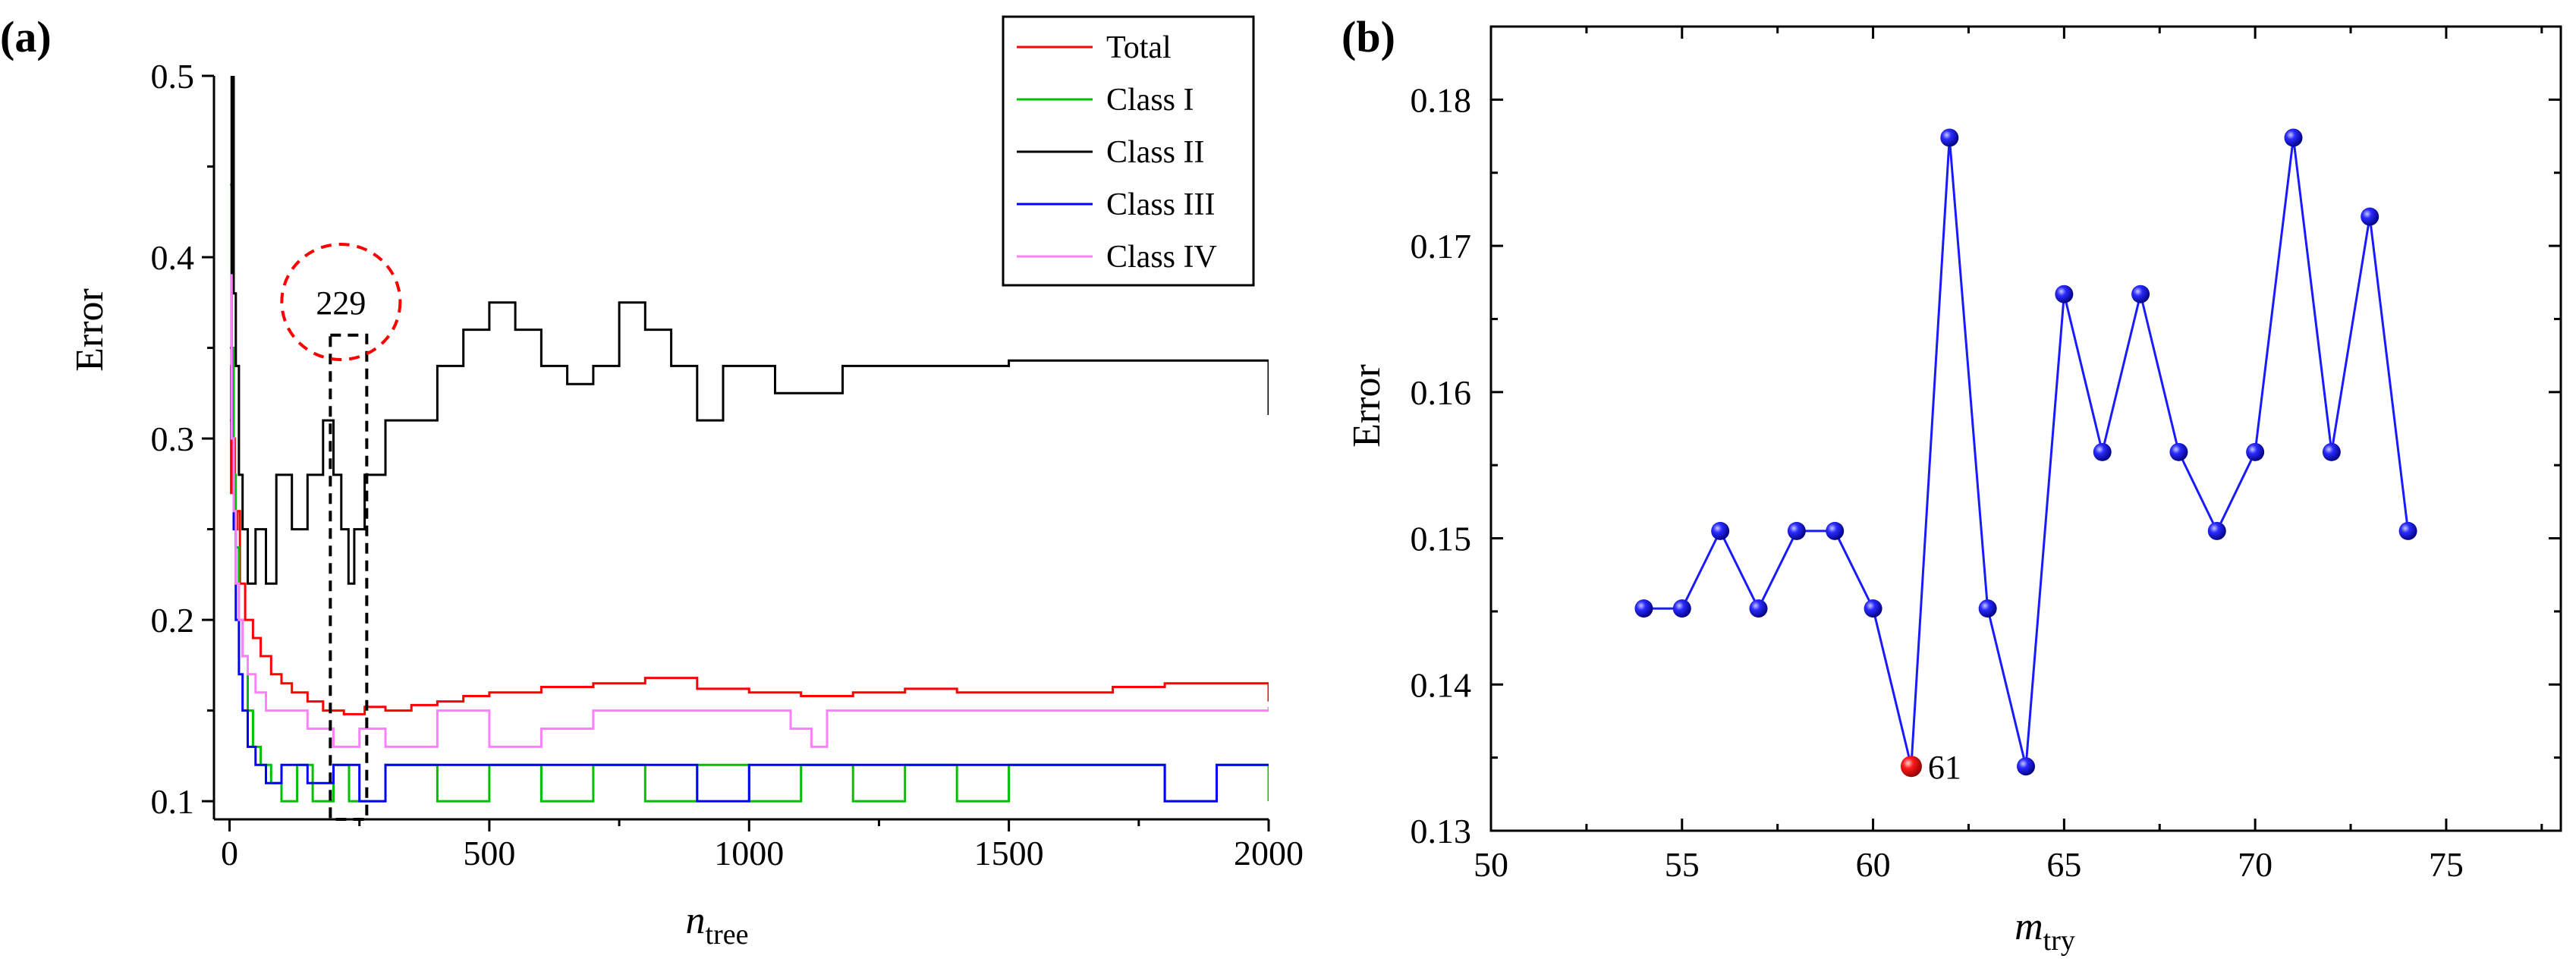  What do you see at coordinates (173, 258) in the screenshot?
I see `panel-a-y-tick-label: 0.4` at bounding box center [173, 258].